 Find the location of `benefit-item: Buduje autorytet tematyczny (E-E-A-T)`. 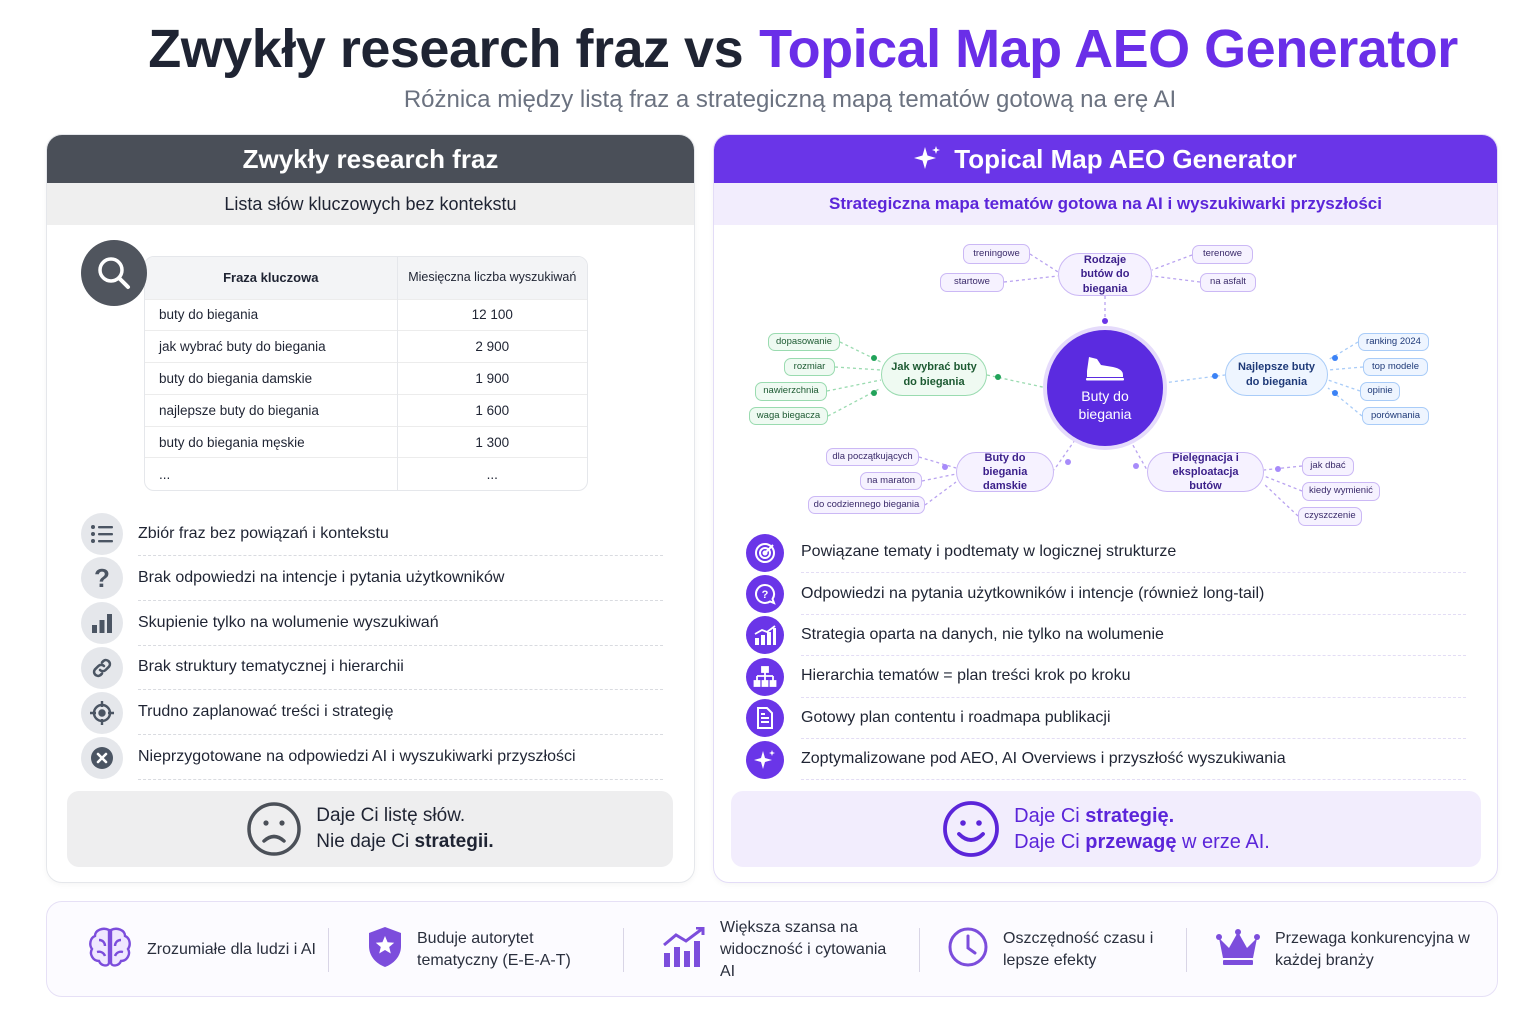

benefit-item: Buduje autorytet tematyczny (E-E-A-T) is located at coordinates (477, 950).